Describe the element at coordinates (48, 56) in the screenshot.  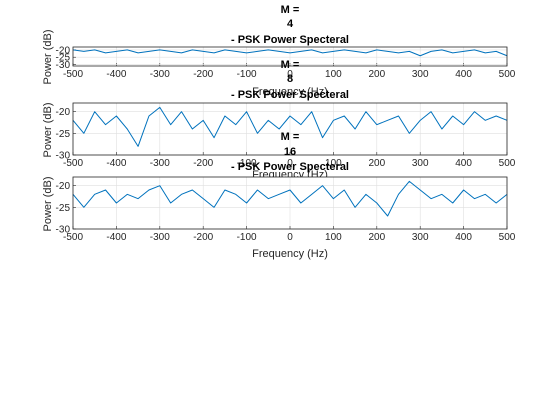
I see `subplot-1-ylabel: Power (dB)` at that location.